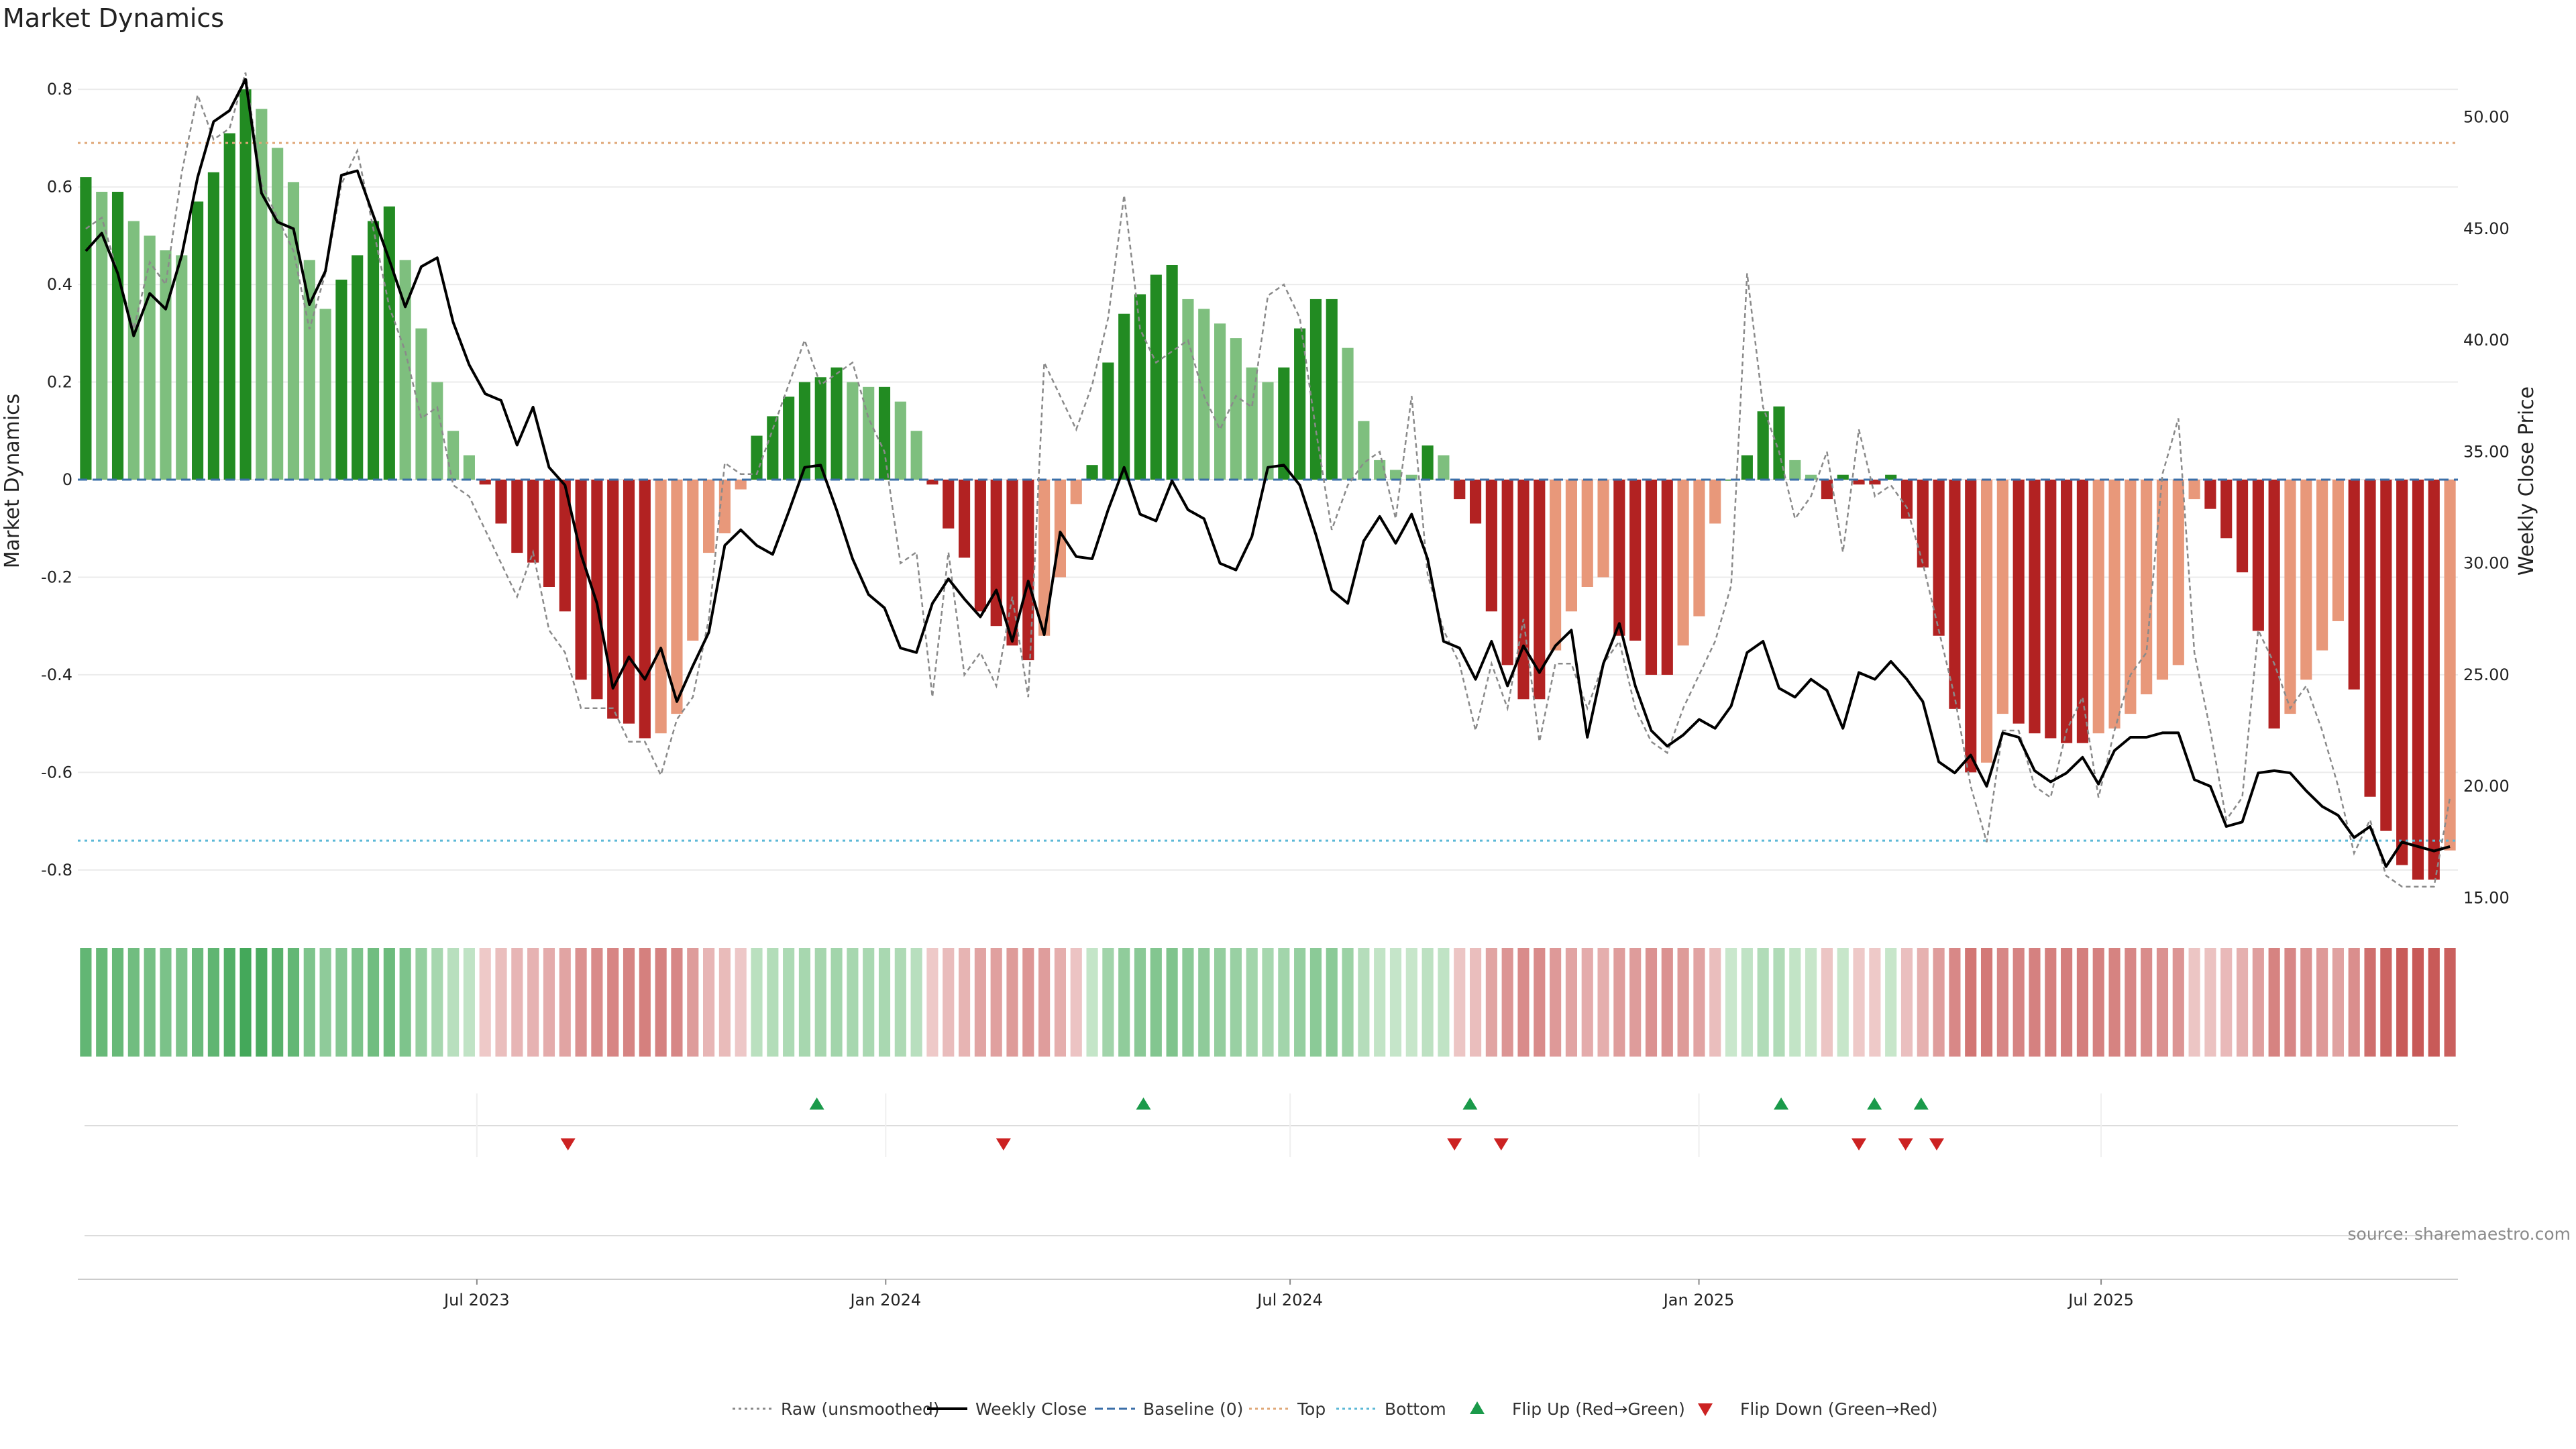 The image size is (2576, 1449). I want to click on heat-strip, so click(1268, 1002).